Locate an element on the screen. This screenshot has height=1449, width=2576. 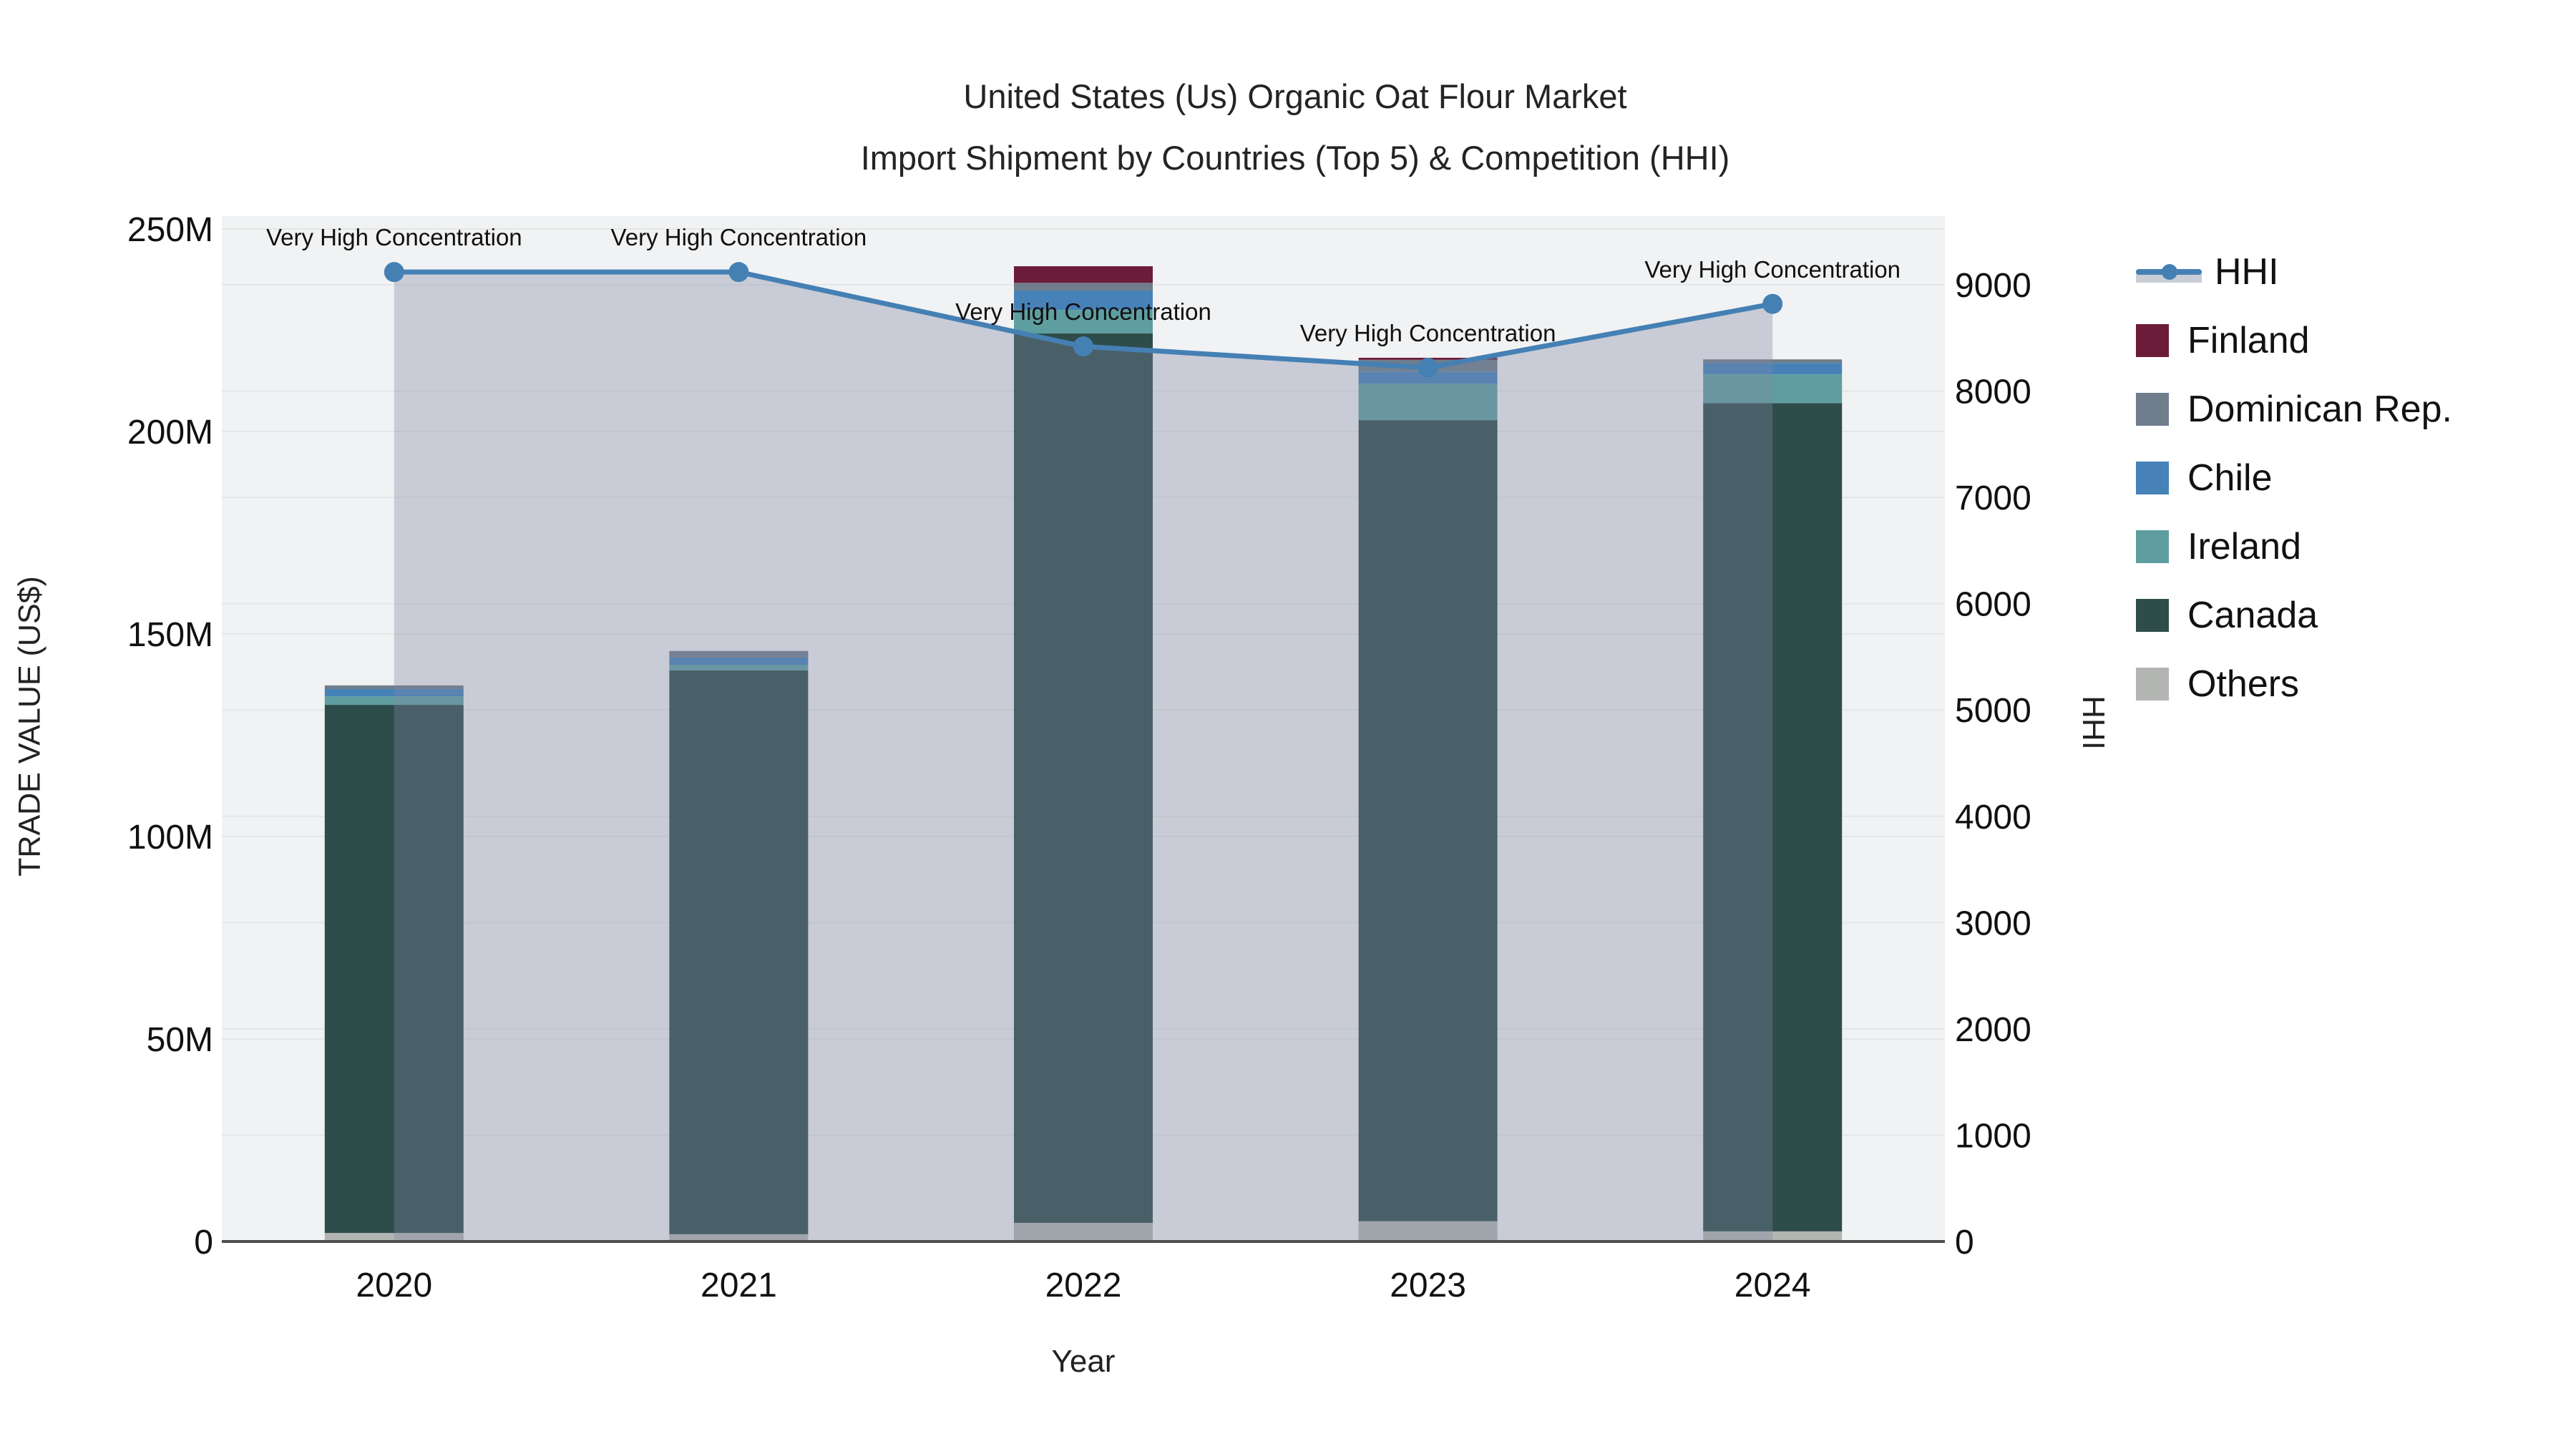
annotation-2023: Very High Concentration is located at coordinates (1427, 332).